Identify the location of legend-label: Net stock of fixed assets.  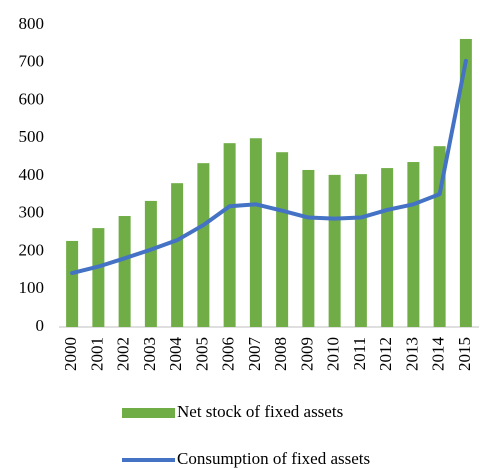
(260, 411).